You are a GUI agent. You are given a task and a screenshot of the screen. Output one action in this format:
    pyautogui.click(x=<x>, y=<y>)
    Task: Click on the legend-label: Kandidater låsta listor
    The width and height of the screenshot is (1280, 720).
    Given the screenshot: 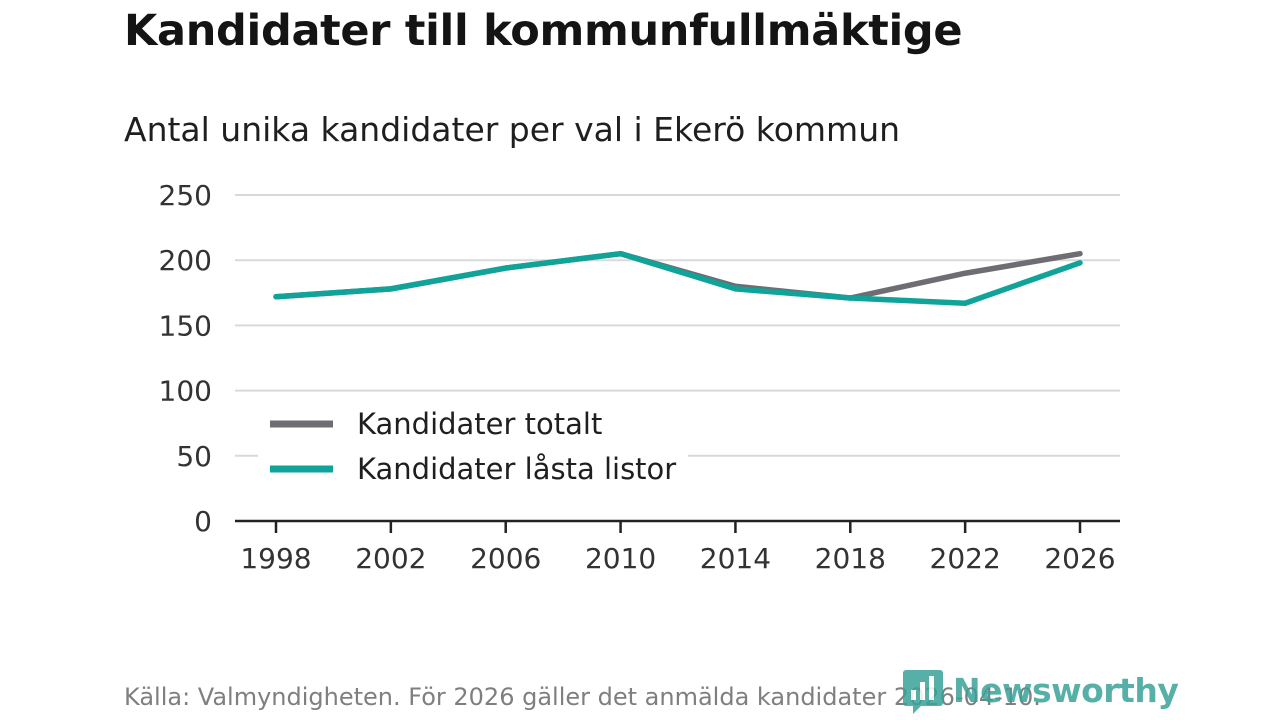 What is the action you would take?
    pyautogui.click(x=516, y=469)
    